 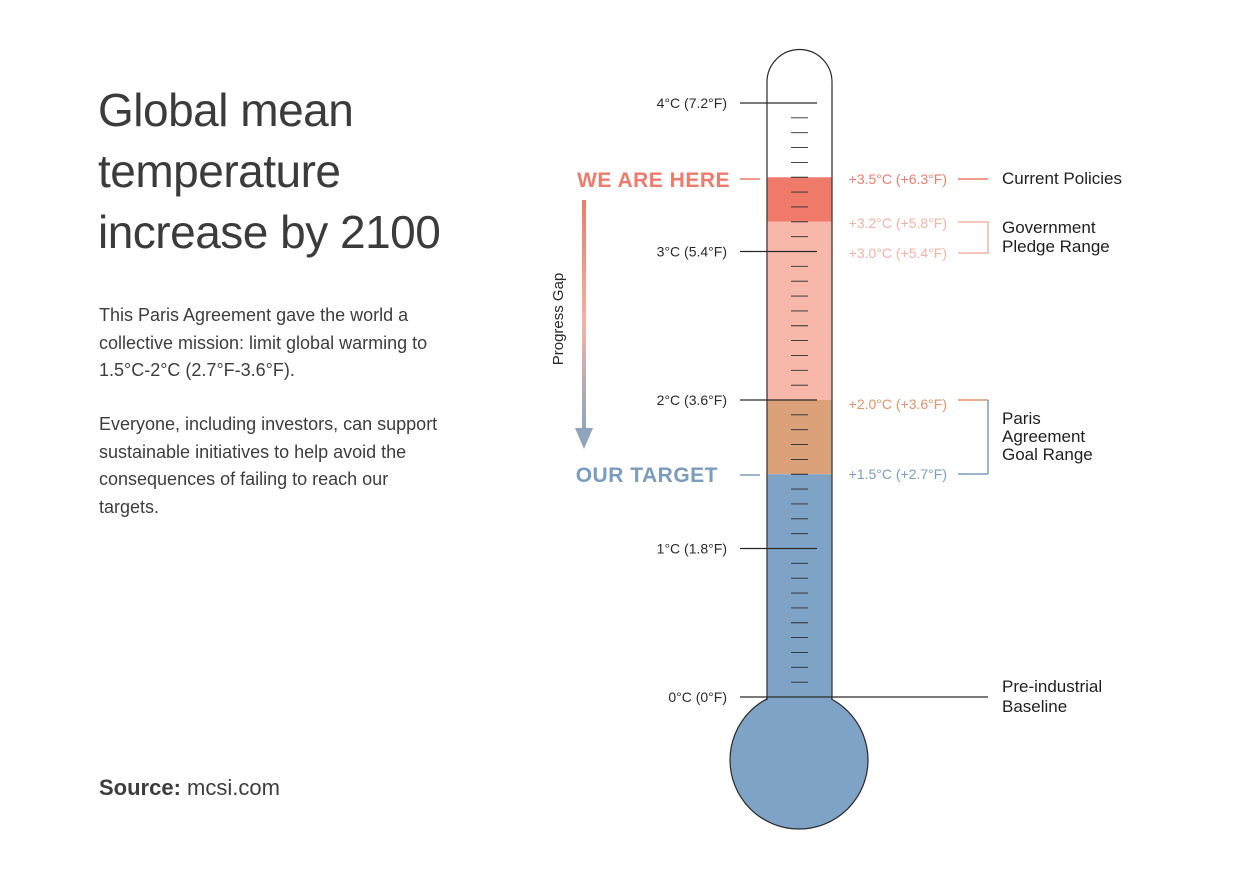 What do you see at coordinates (558, 319) in the screenshot?
I see `progress-gap-label: Progress Gap` at bounding box center [558, 319].